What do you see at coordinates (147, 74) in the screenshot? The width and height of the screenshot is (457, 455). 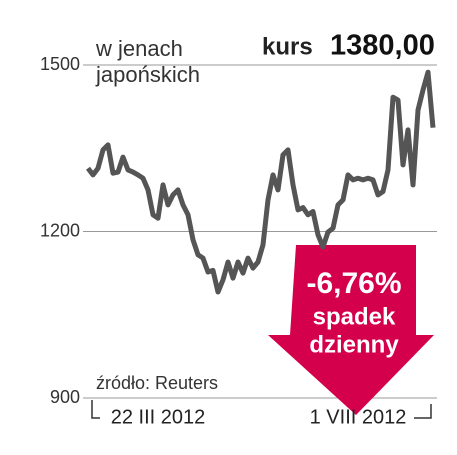 I see `unit-label: japońskich` at bounding box center [147, 74].